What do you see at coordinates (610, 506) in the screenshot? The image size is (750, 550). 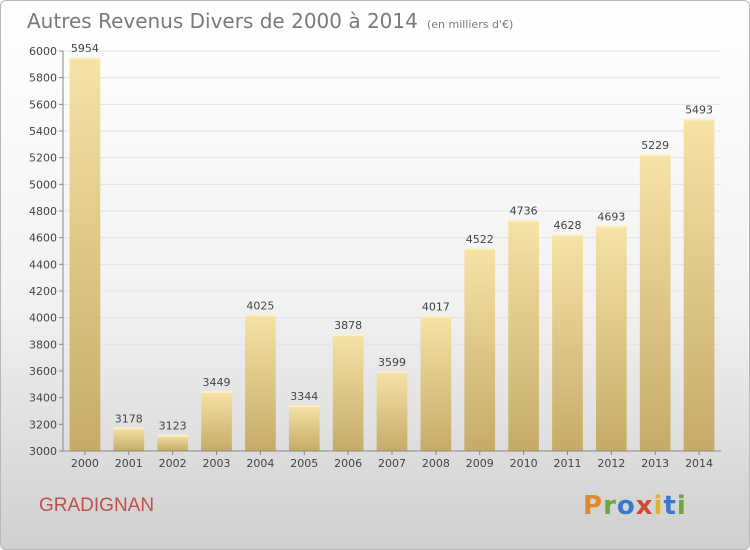 I see `logo-letter: r` at bounding box center [610, 506].